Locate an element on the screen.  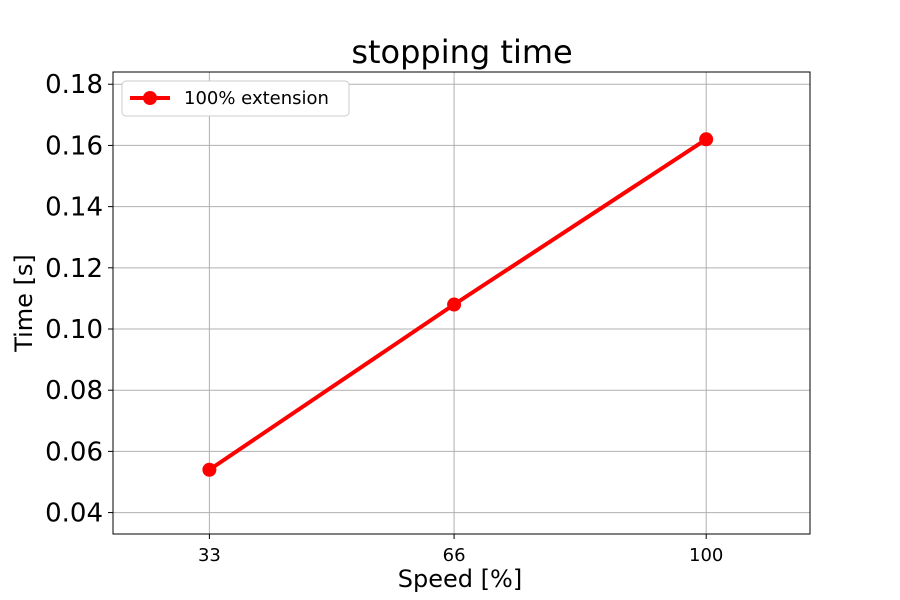
chart-title: stopping time is located at coordinates (461, 52).